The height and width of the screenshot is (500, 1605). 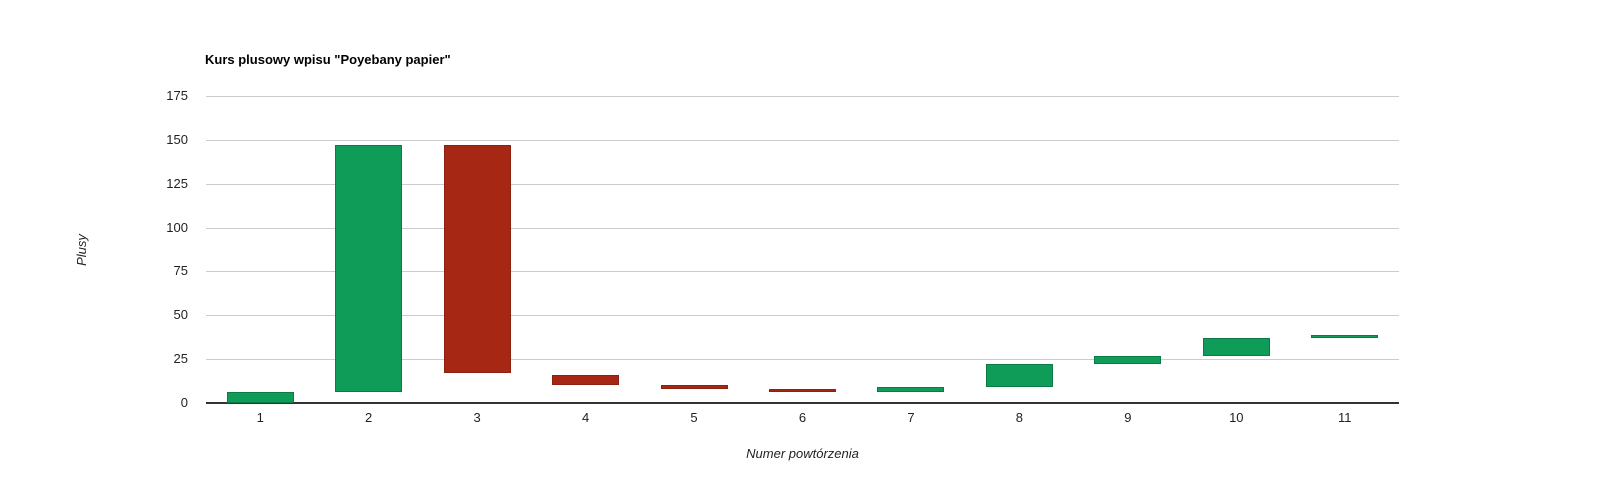 I want to click on x-tick-label: 3, so click(x=477, y=417).